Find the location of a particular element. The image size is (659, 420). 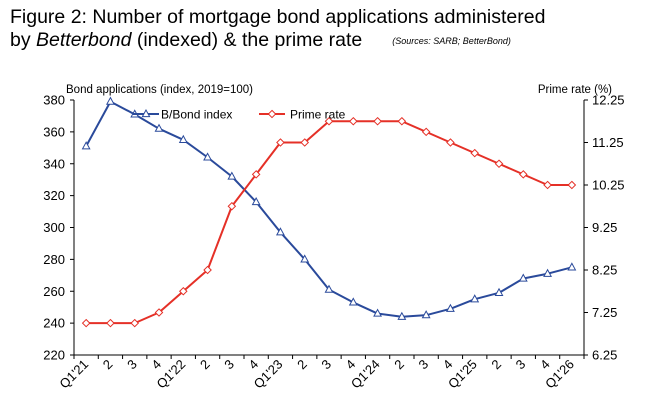

right-tick-label: 11.25 is located at coordinates (608, 142).